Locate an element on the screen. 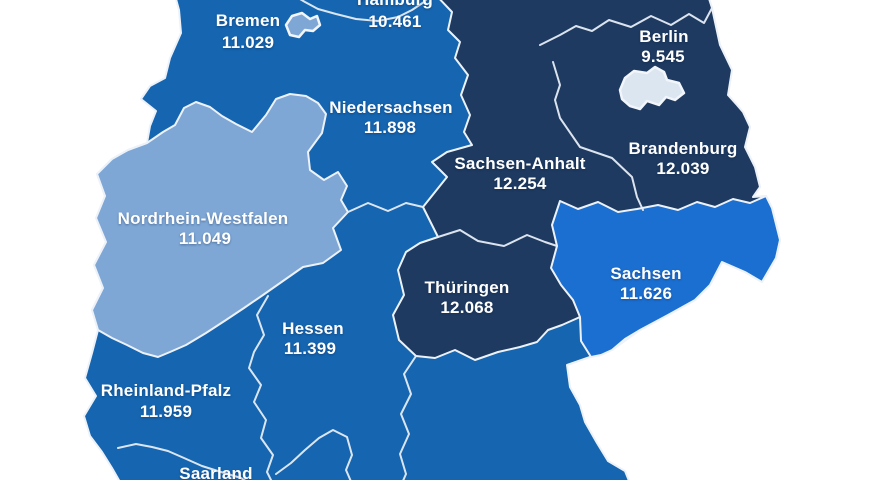 This screenshot has height=480, width=870. border-schleswig-holstein-niedersachsen is located at coordinates (363, 11).